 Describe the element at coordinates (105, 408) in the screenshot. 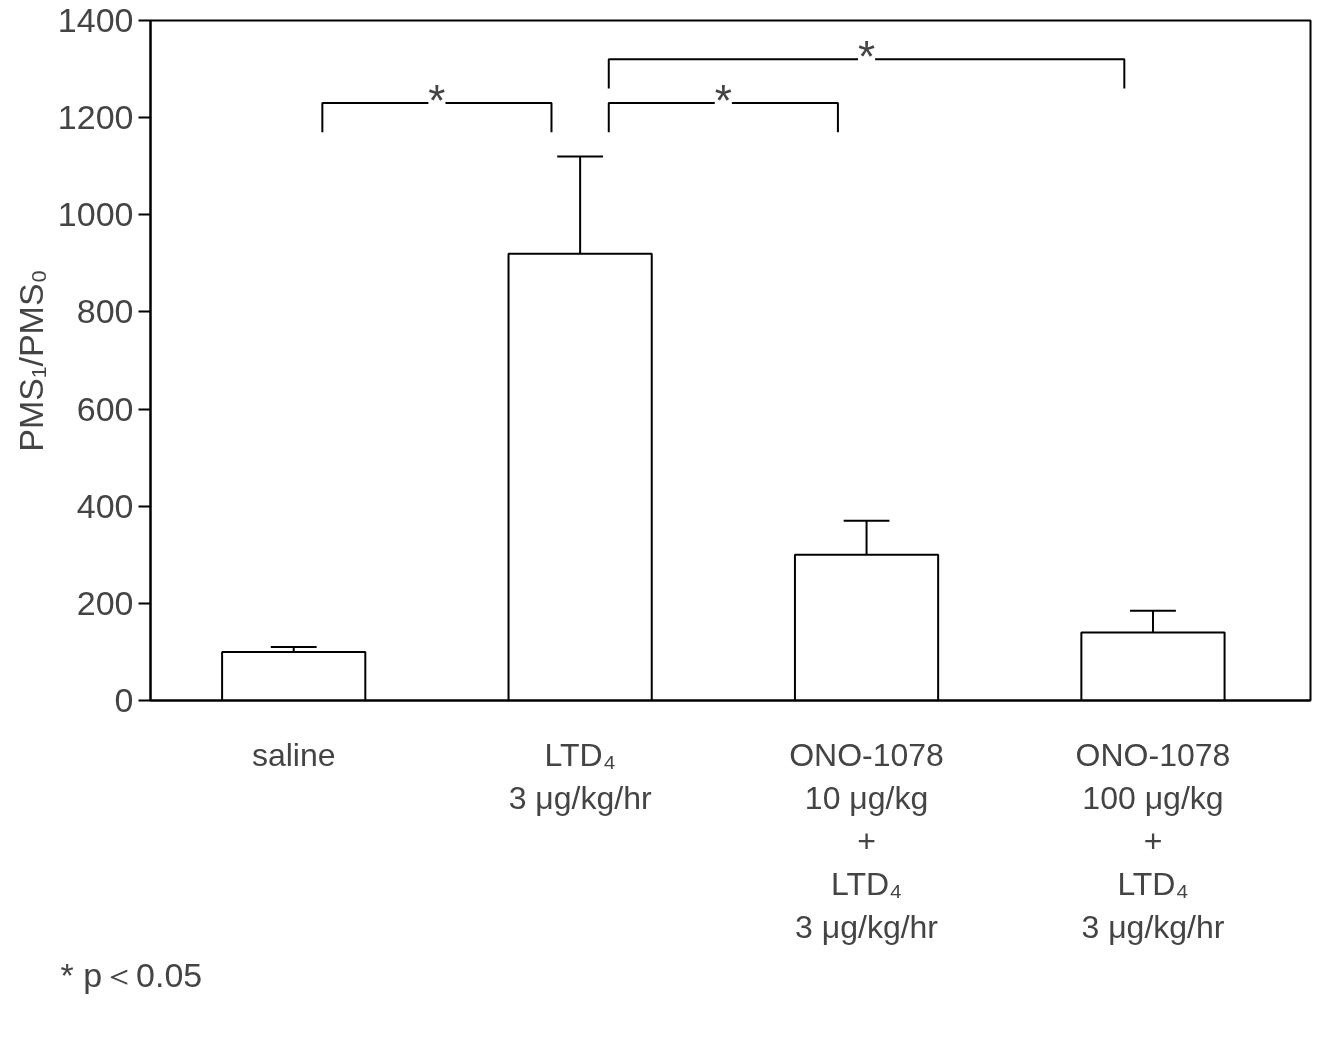

I see `y-tick-label: 600` at that location.